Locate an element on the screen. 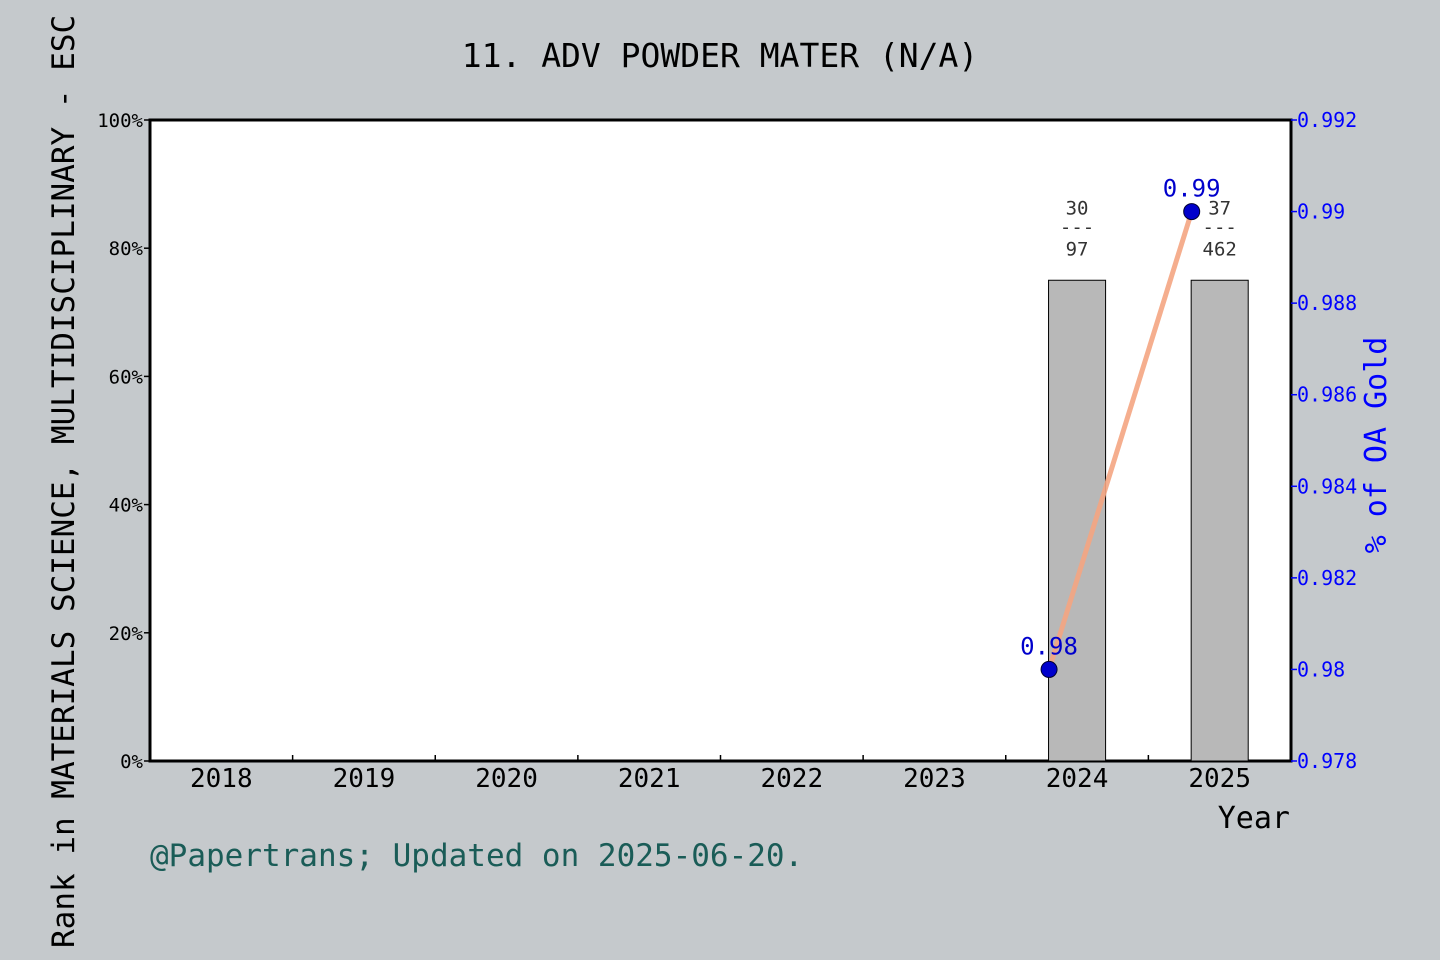 The width and height of the screenshot is (1440, 960). x-tick-label: 2022 is located at coordinates (792, 779).